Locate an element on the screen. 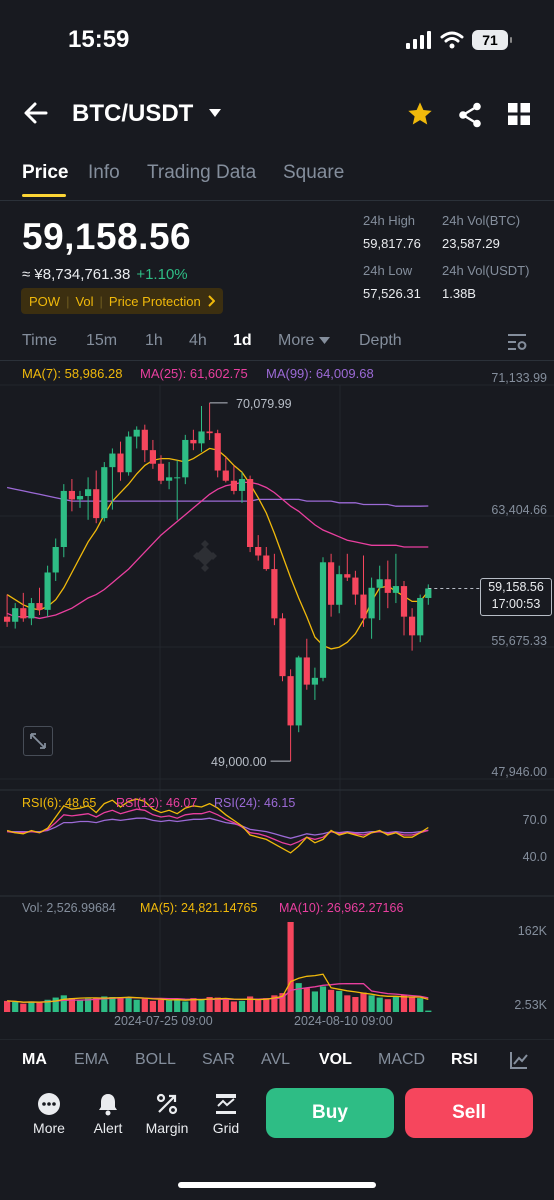 The width and height of the screenshot is (554, 1200). tab-price: Price is located at coordinates (45, 172).